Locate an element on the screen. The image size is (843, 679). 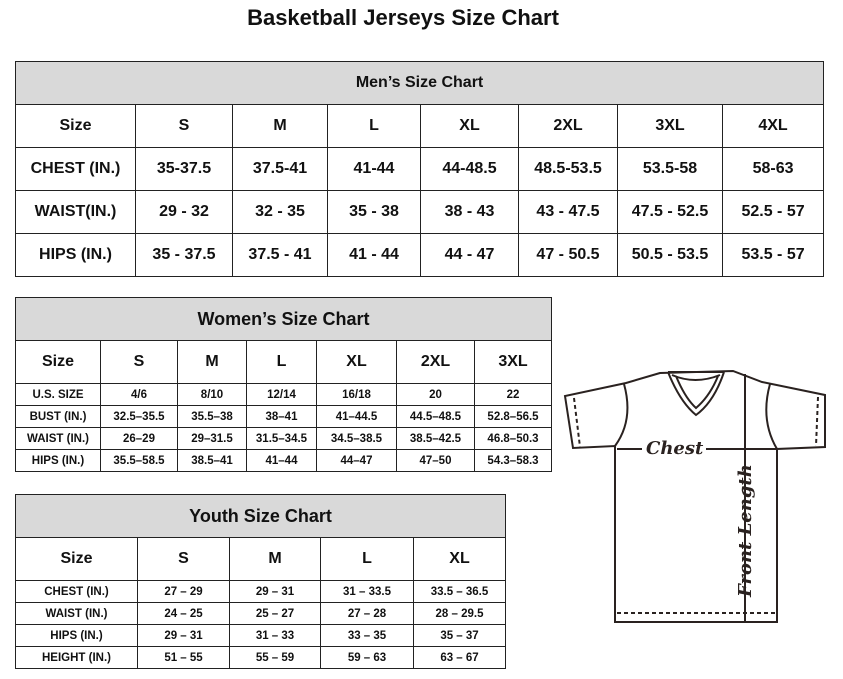
cell: 29 - 32 is located at coordinates (184, 212).